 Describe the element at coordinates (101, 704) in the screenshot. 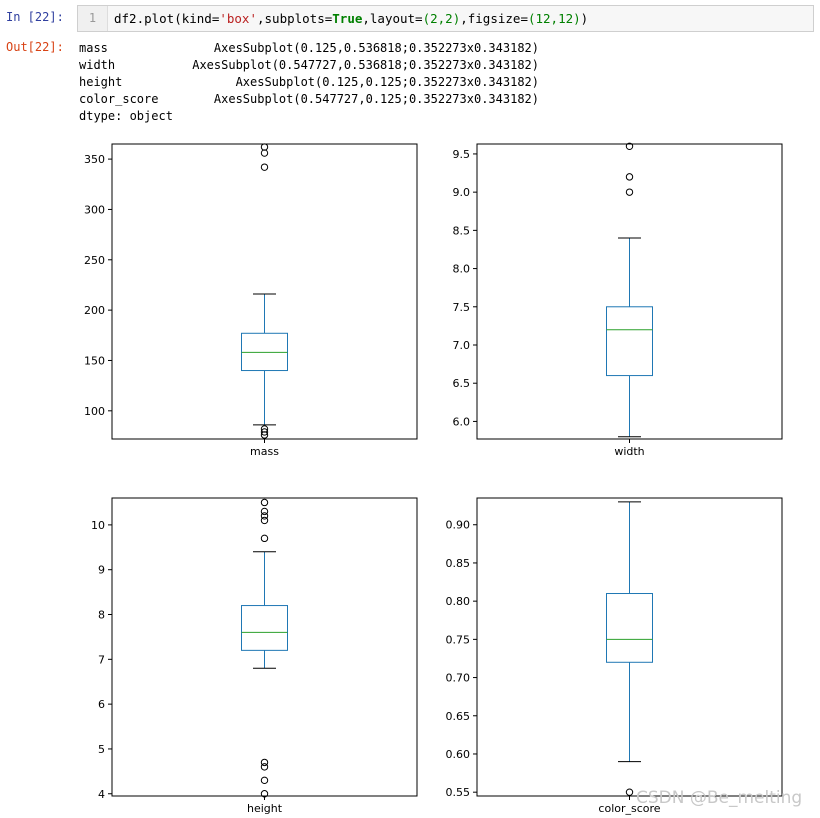

I see `y-tick-label: 6` at that location.